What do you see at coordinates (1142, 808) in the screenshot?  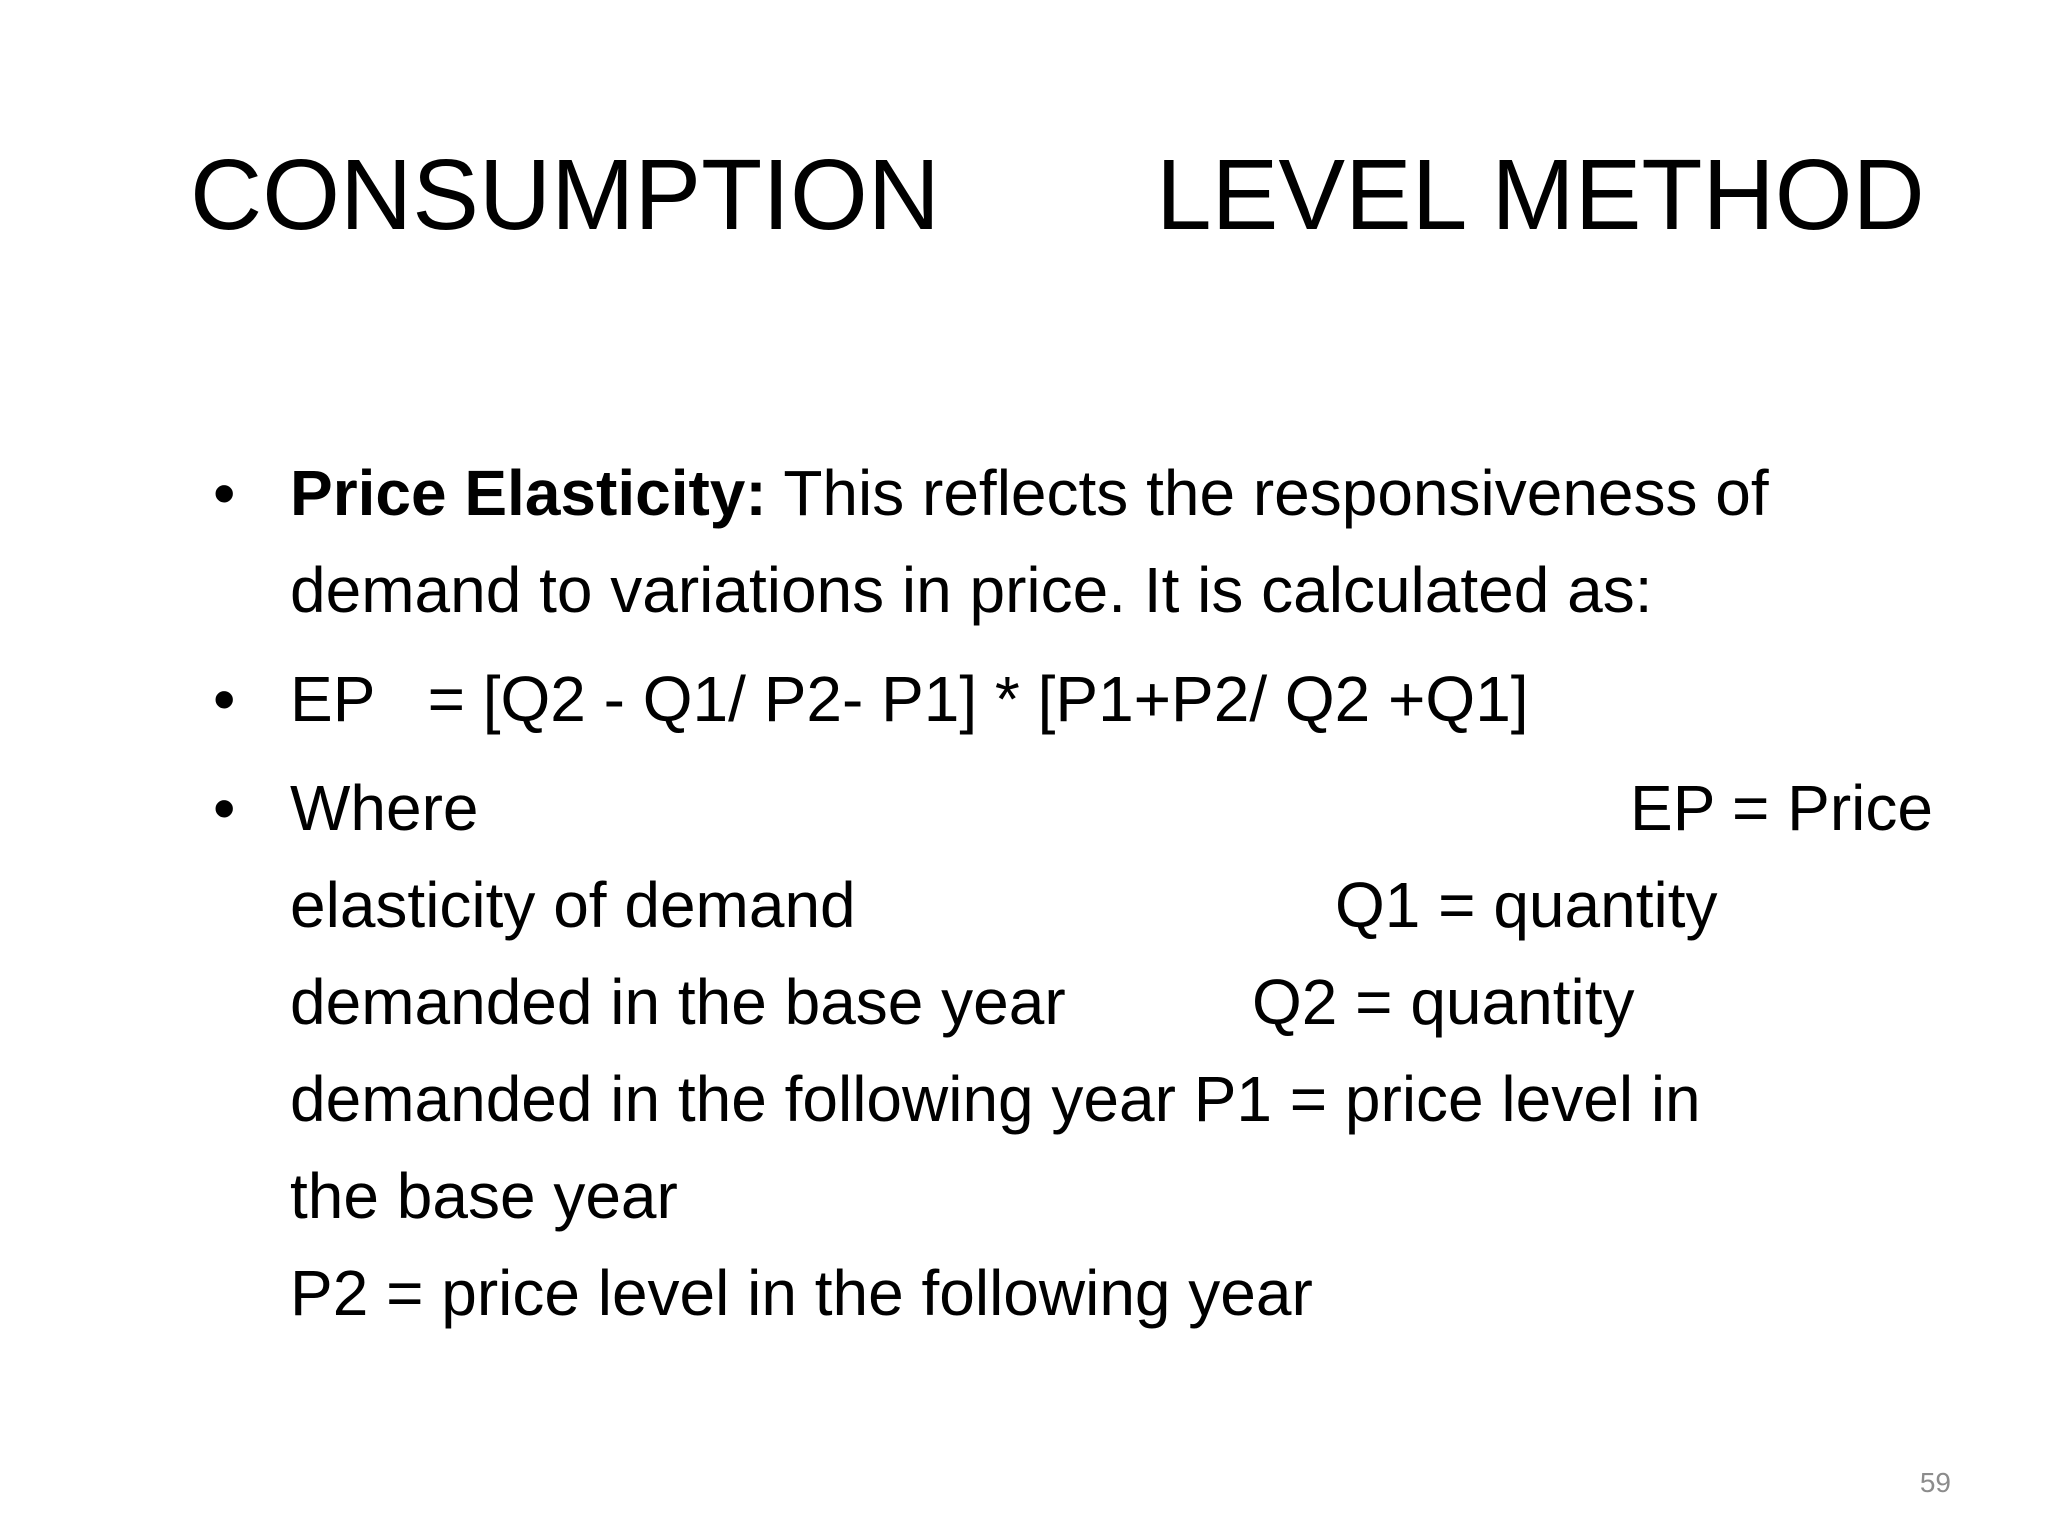 I see `definition-line-1: Where EP = Price` at bounding box center [1142, 808].